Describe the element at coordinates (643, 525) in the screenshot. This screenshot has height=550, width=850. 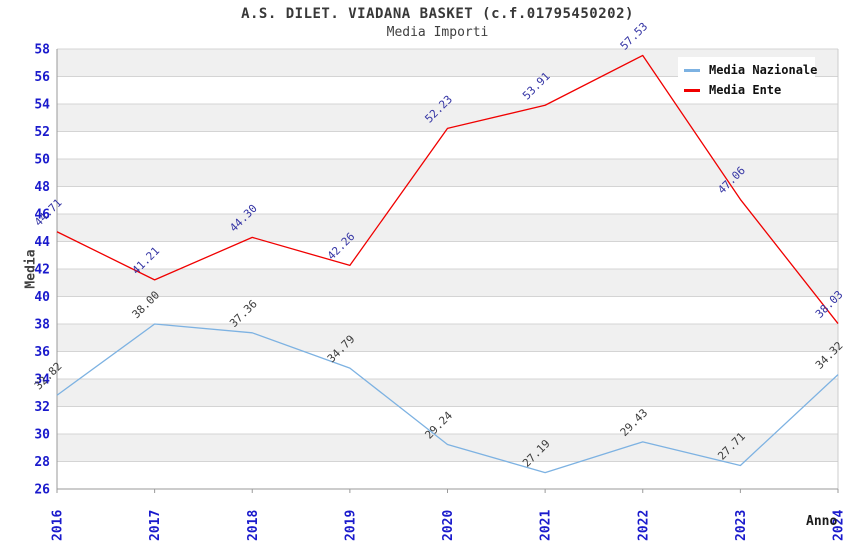
I see `x-tick-label: 2022` at that location.